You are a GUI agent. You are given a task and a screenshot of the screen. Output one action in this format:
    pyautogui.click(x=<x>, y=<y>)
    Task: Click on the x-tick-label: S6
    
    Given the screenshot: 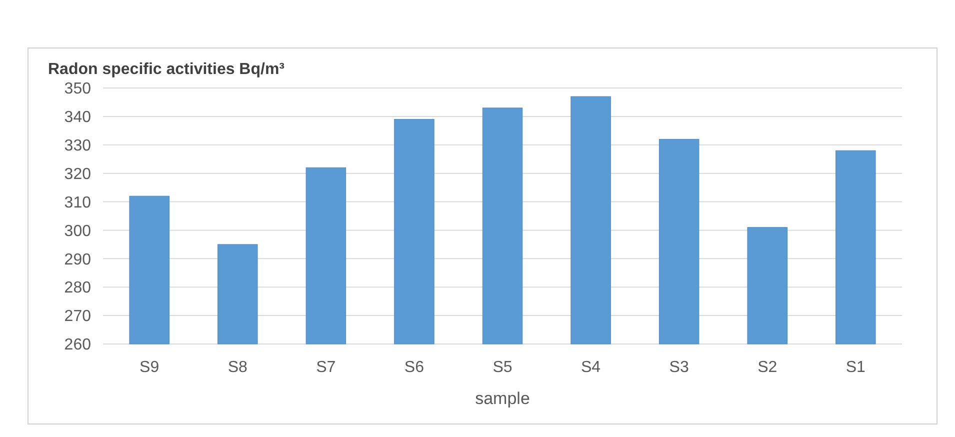 What is the action you would take?
    pyautogui.click(x=414, y=367)
    